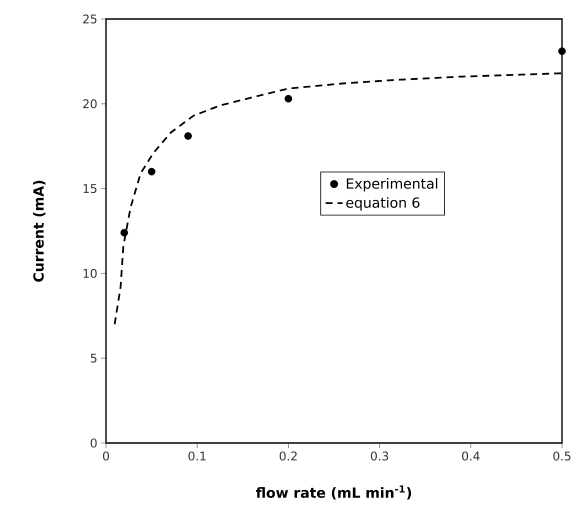 The width and height of the screenshot is (579, 529). Describe the element at coordinates (90, 103) in the screenshot. I see `y-tick-label: 20` at that location.